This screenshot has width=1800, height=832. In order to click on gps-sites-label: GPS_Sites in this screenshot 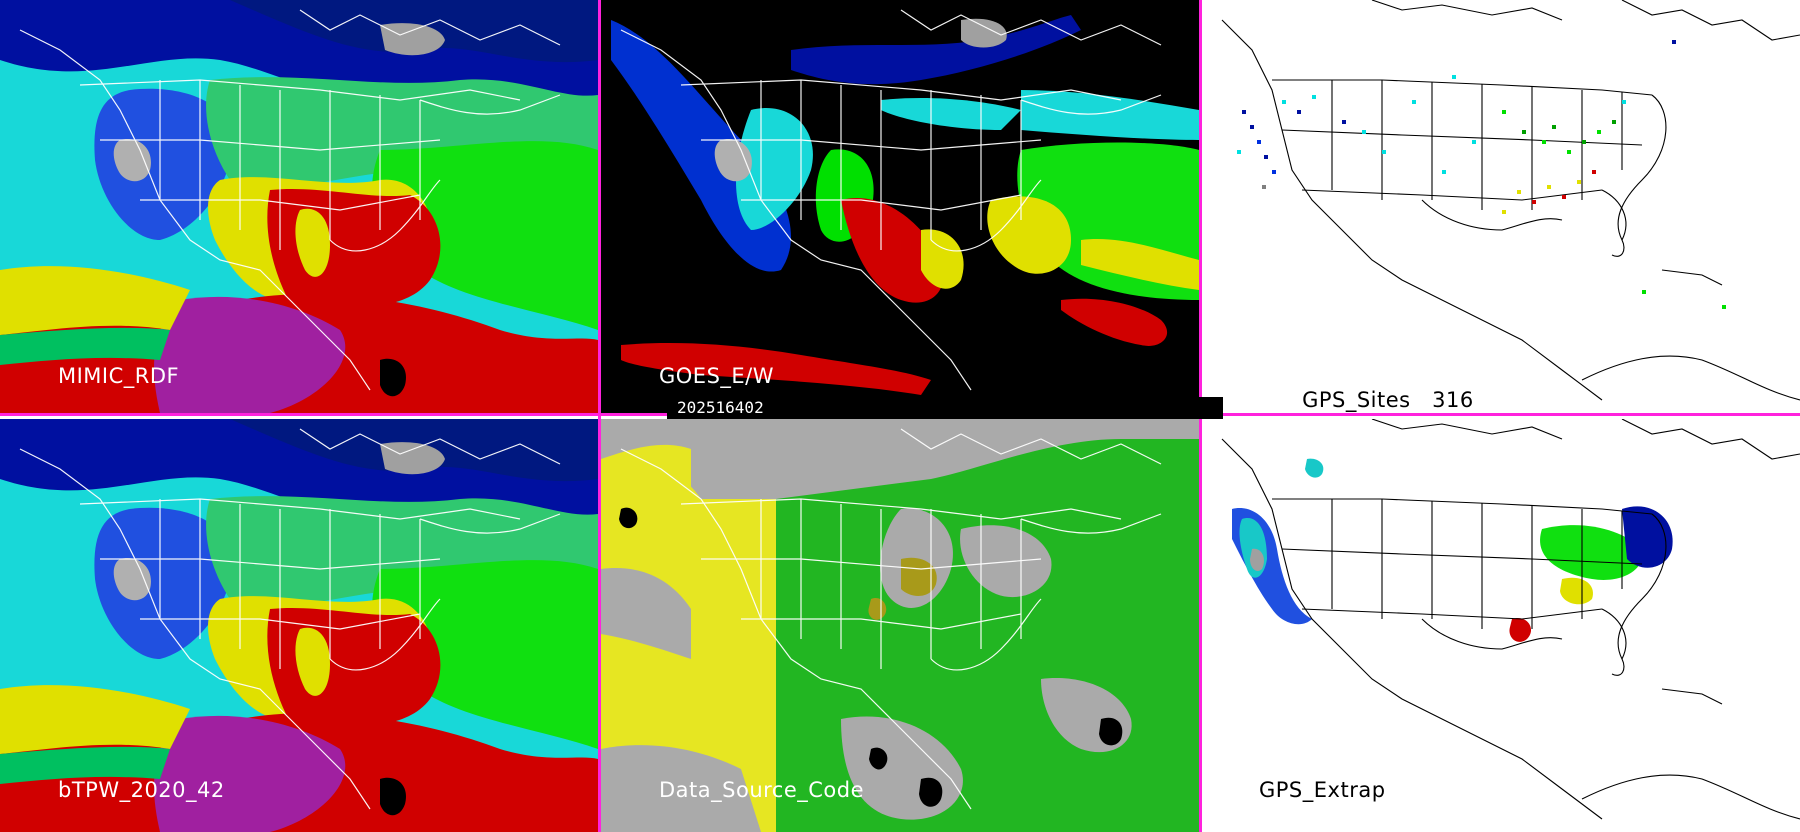, I will do `click(1356, 400)`.